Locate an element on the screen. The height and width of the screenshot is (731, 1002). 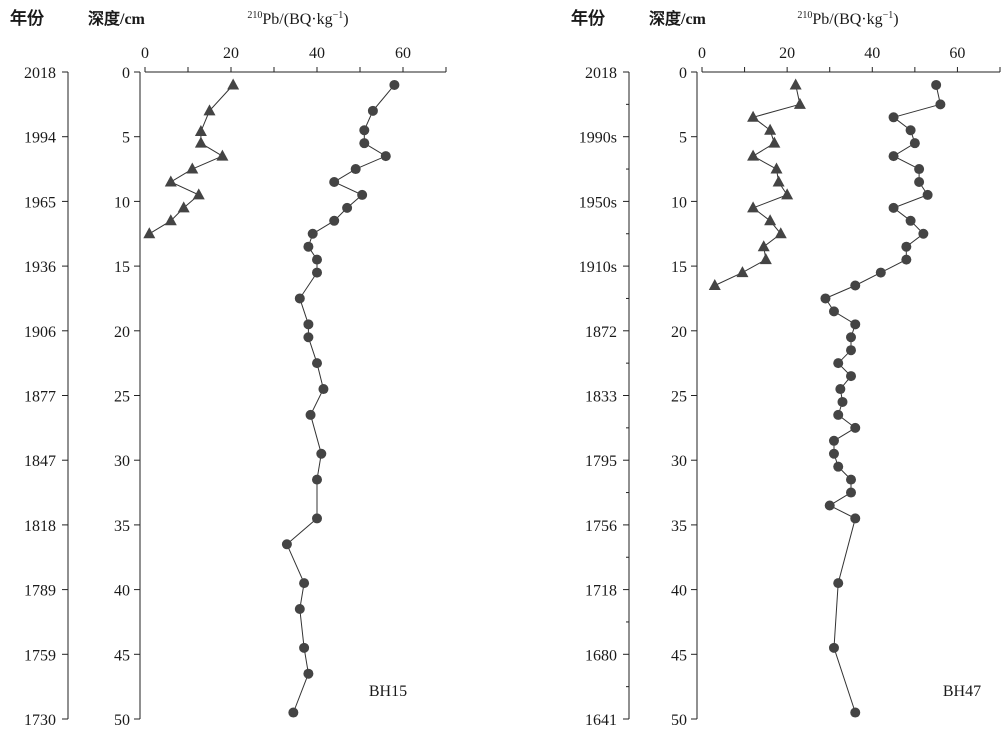
year-header: 年份 is located at coordinates (588, 18).